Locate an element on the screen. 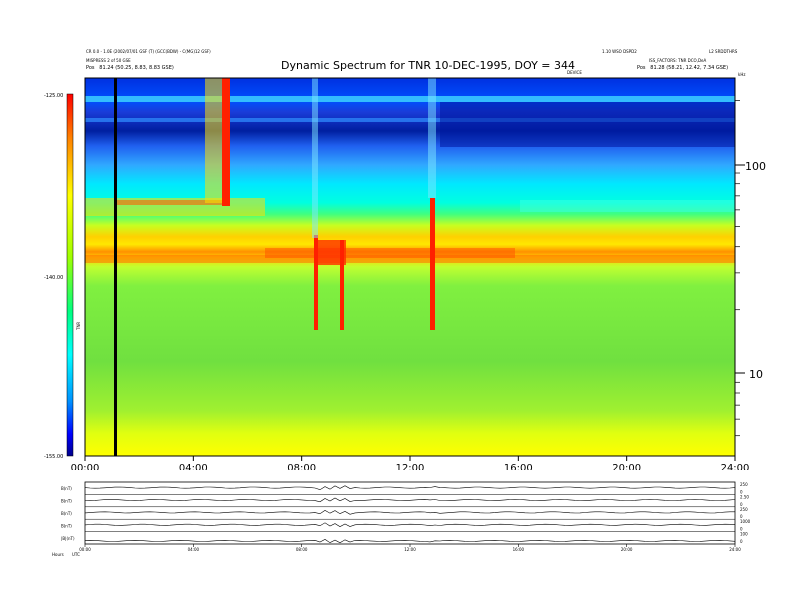  burst-vertical-1-halo is located at coordinates (213, 140).